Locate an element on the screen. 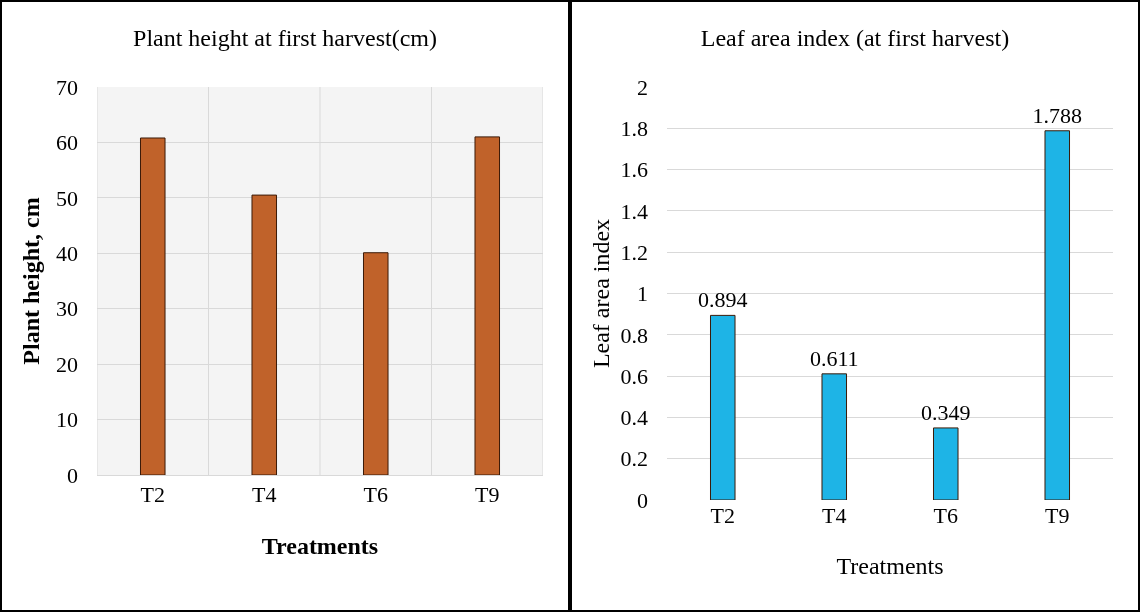 This screenshot has width=1144, height=614. y-tick-label: 1.2 is located at coordinates (634, 252).